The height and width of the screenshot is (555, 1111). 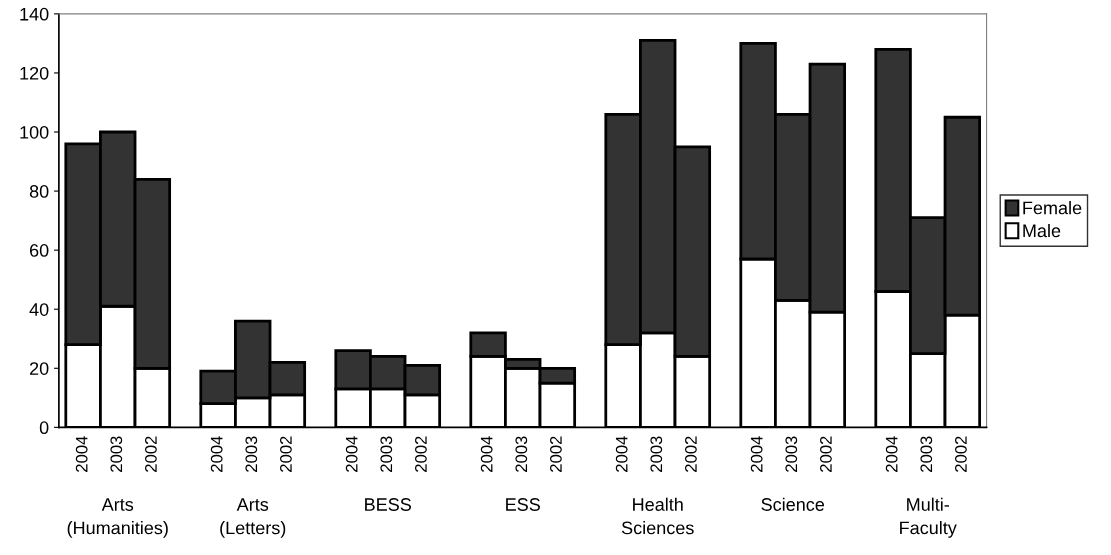 What do you see at coordinates (657, 516) in the screenshot?
I see `text: Health Sciences` at bounding box center [657, 516].